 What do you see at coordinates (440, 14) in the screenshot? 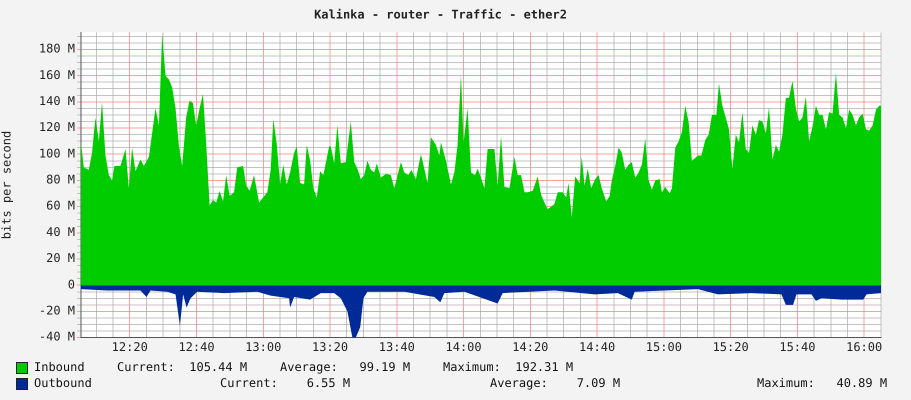
I see `chart-title: Kalinka - router - Traffic - ether2` at bounding box center [440, 14].